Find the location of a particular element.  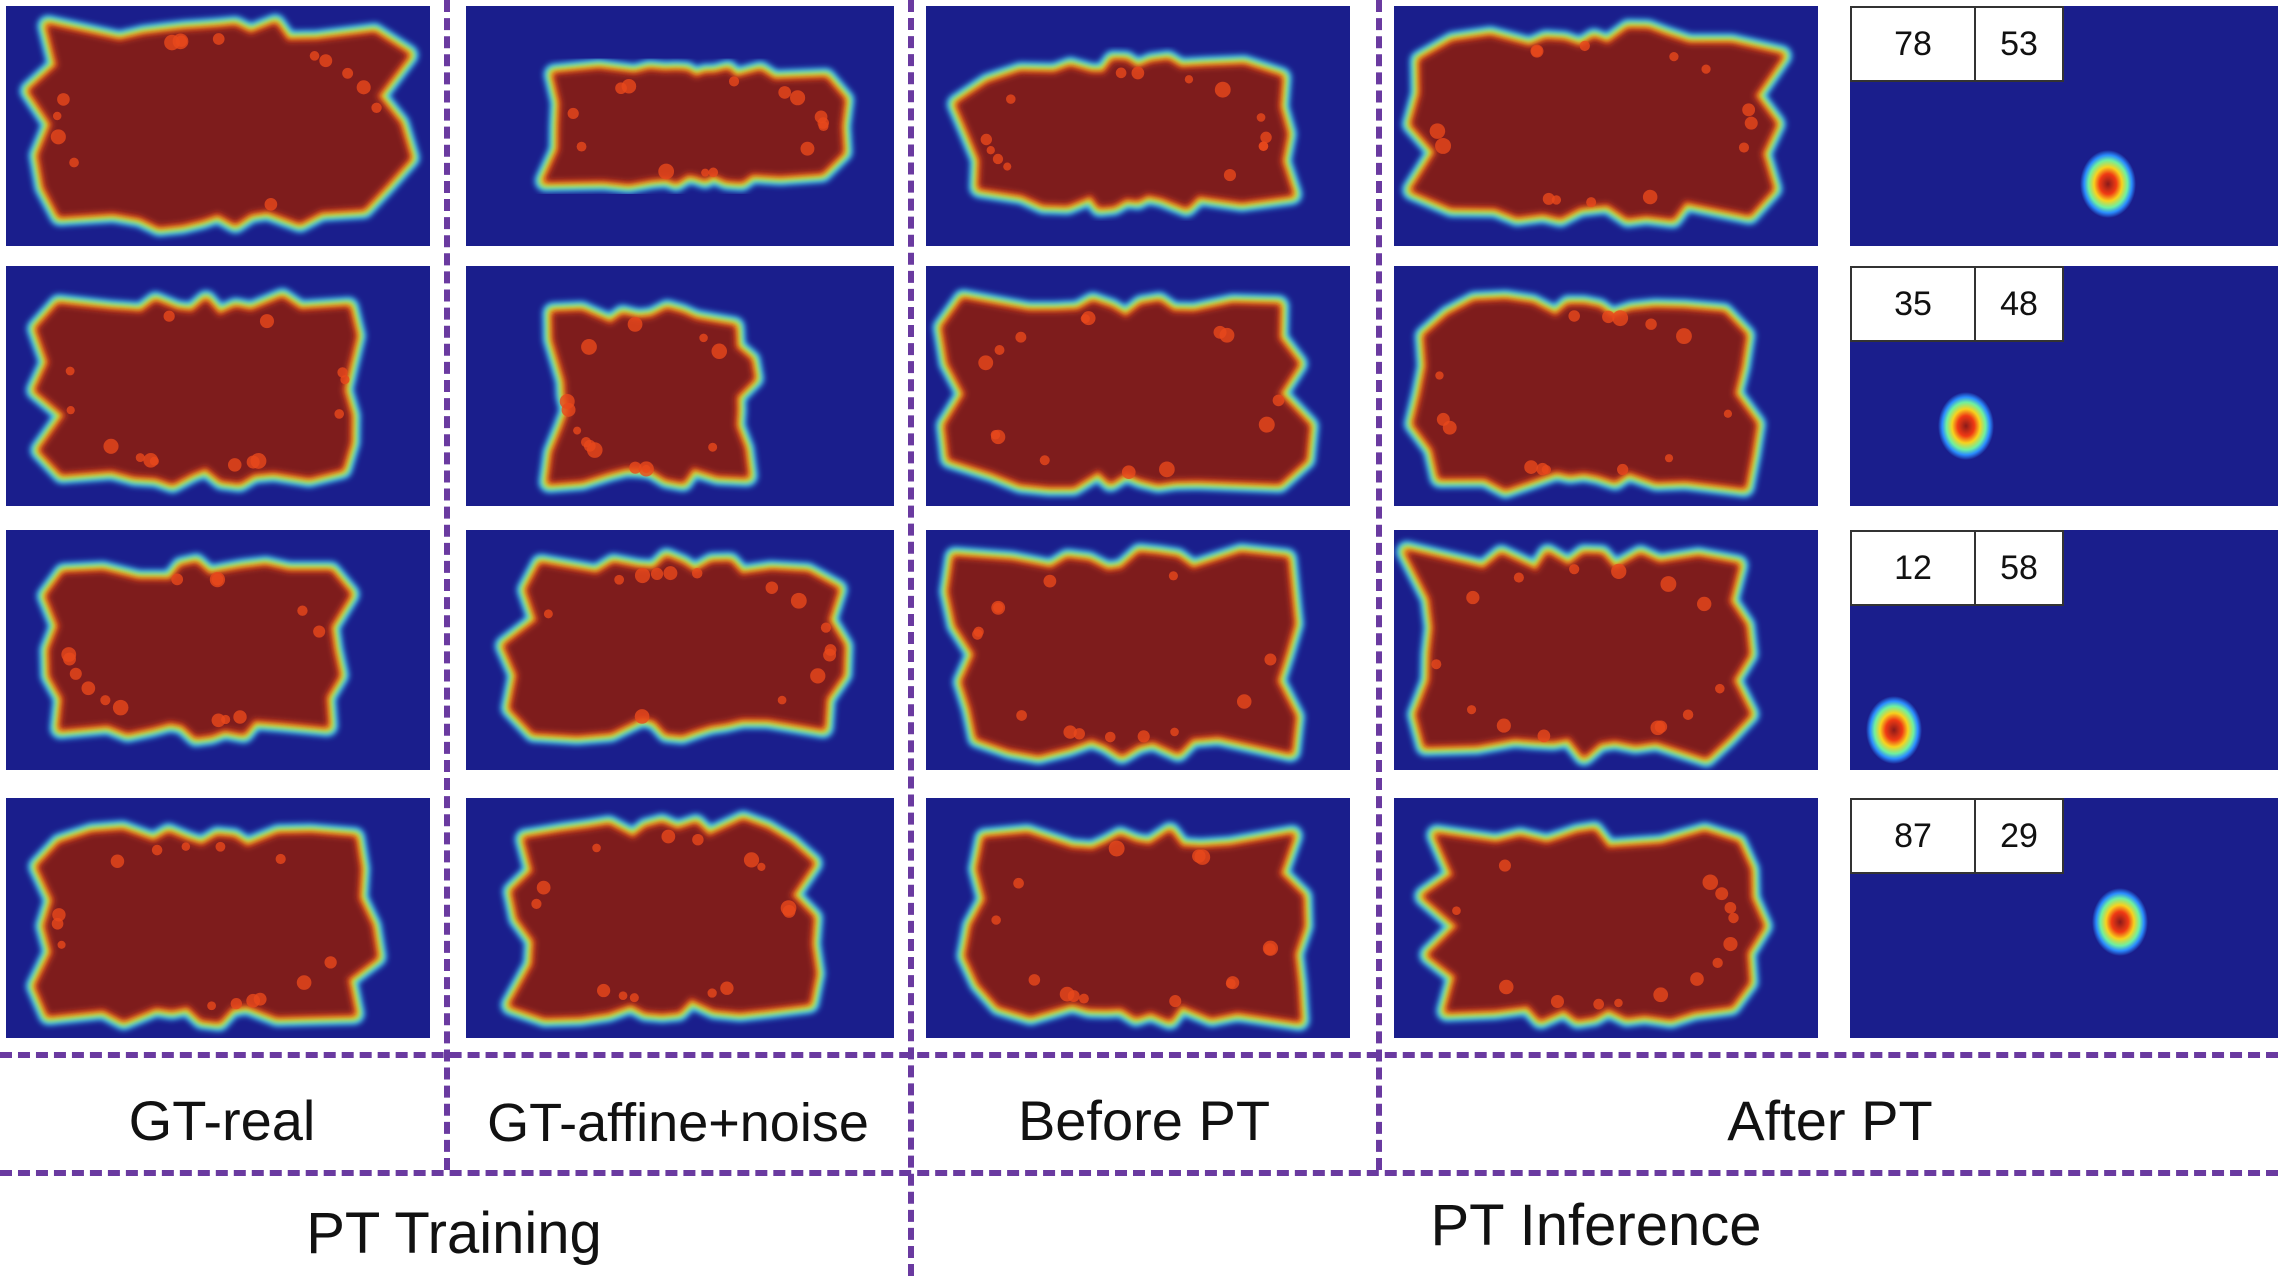

coord-a-2: 35 is located at coordinates (1913, 304).